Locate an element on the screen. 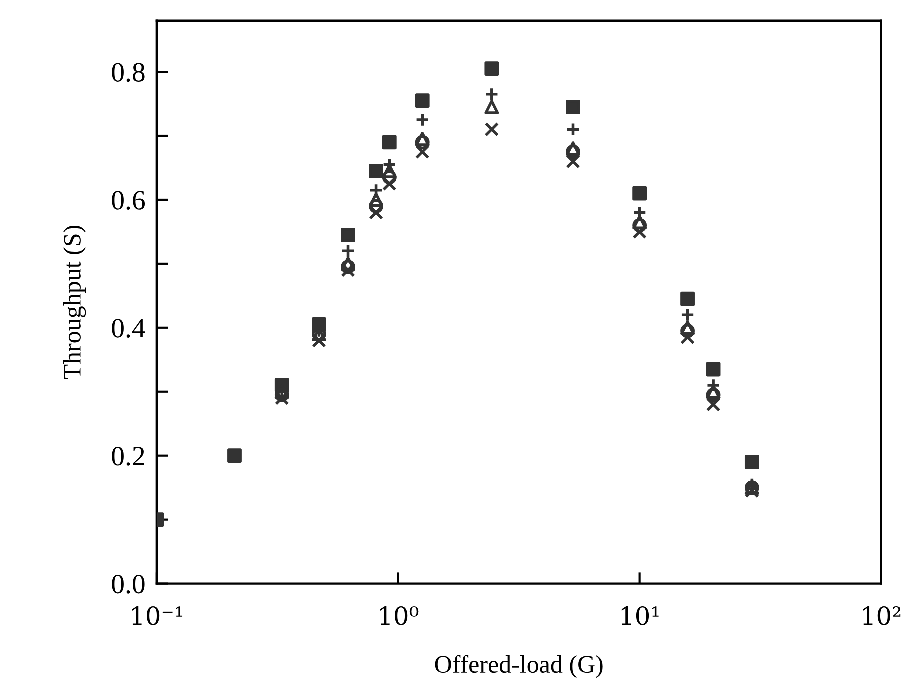 The width and height of the screenshot is (902, 695). y-tick-label: 0.4 is located at coordinates (129, 328).